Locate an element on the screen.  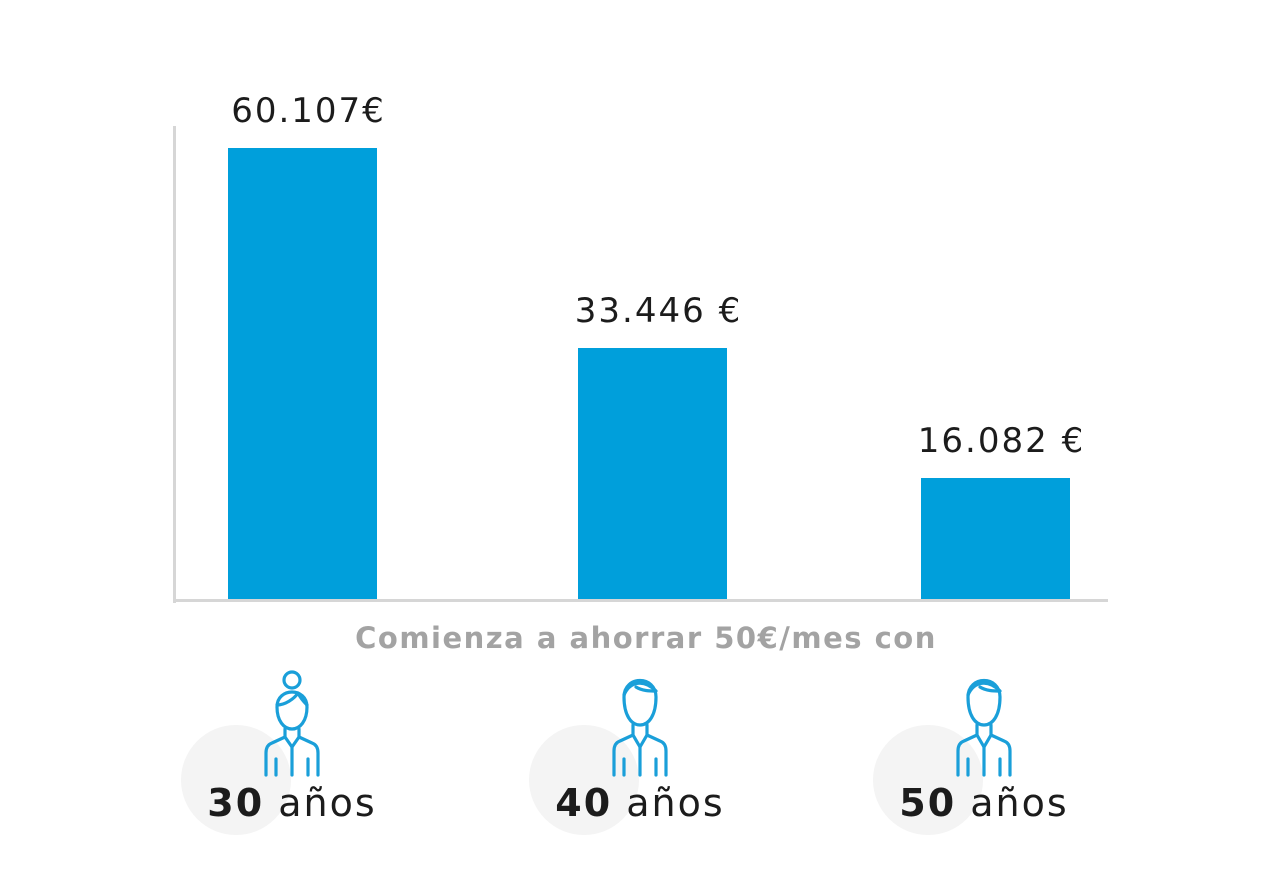
category-label-2: 40 años is located at coordinates (640, 803).